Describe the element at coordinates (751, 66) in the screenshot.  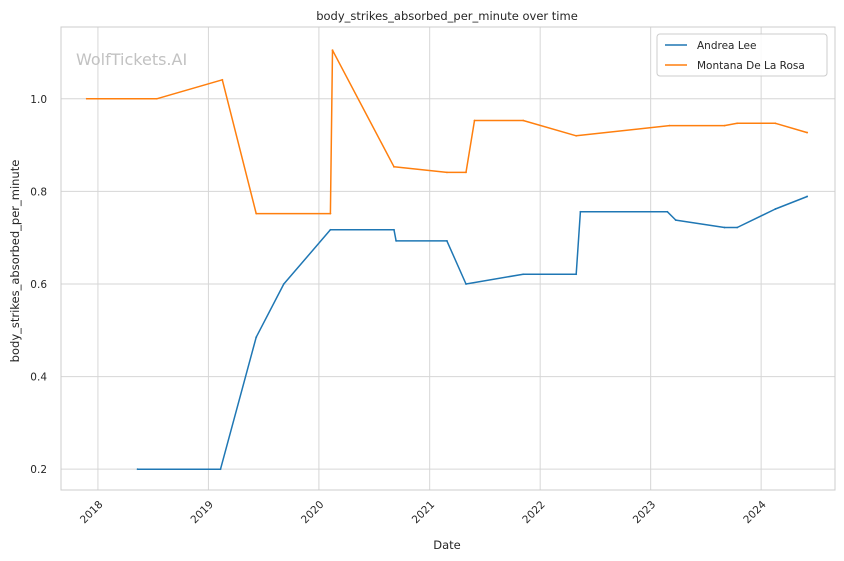
I see `legend-label: Montana De La Rosa` at that location.